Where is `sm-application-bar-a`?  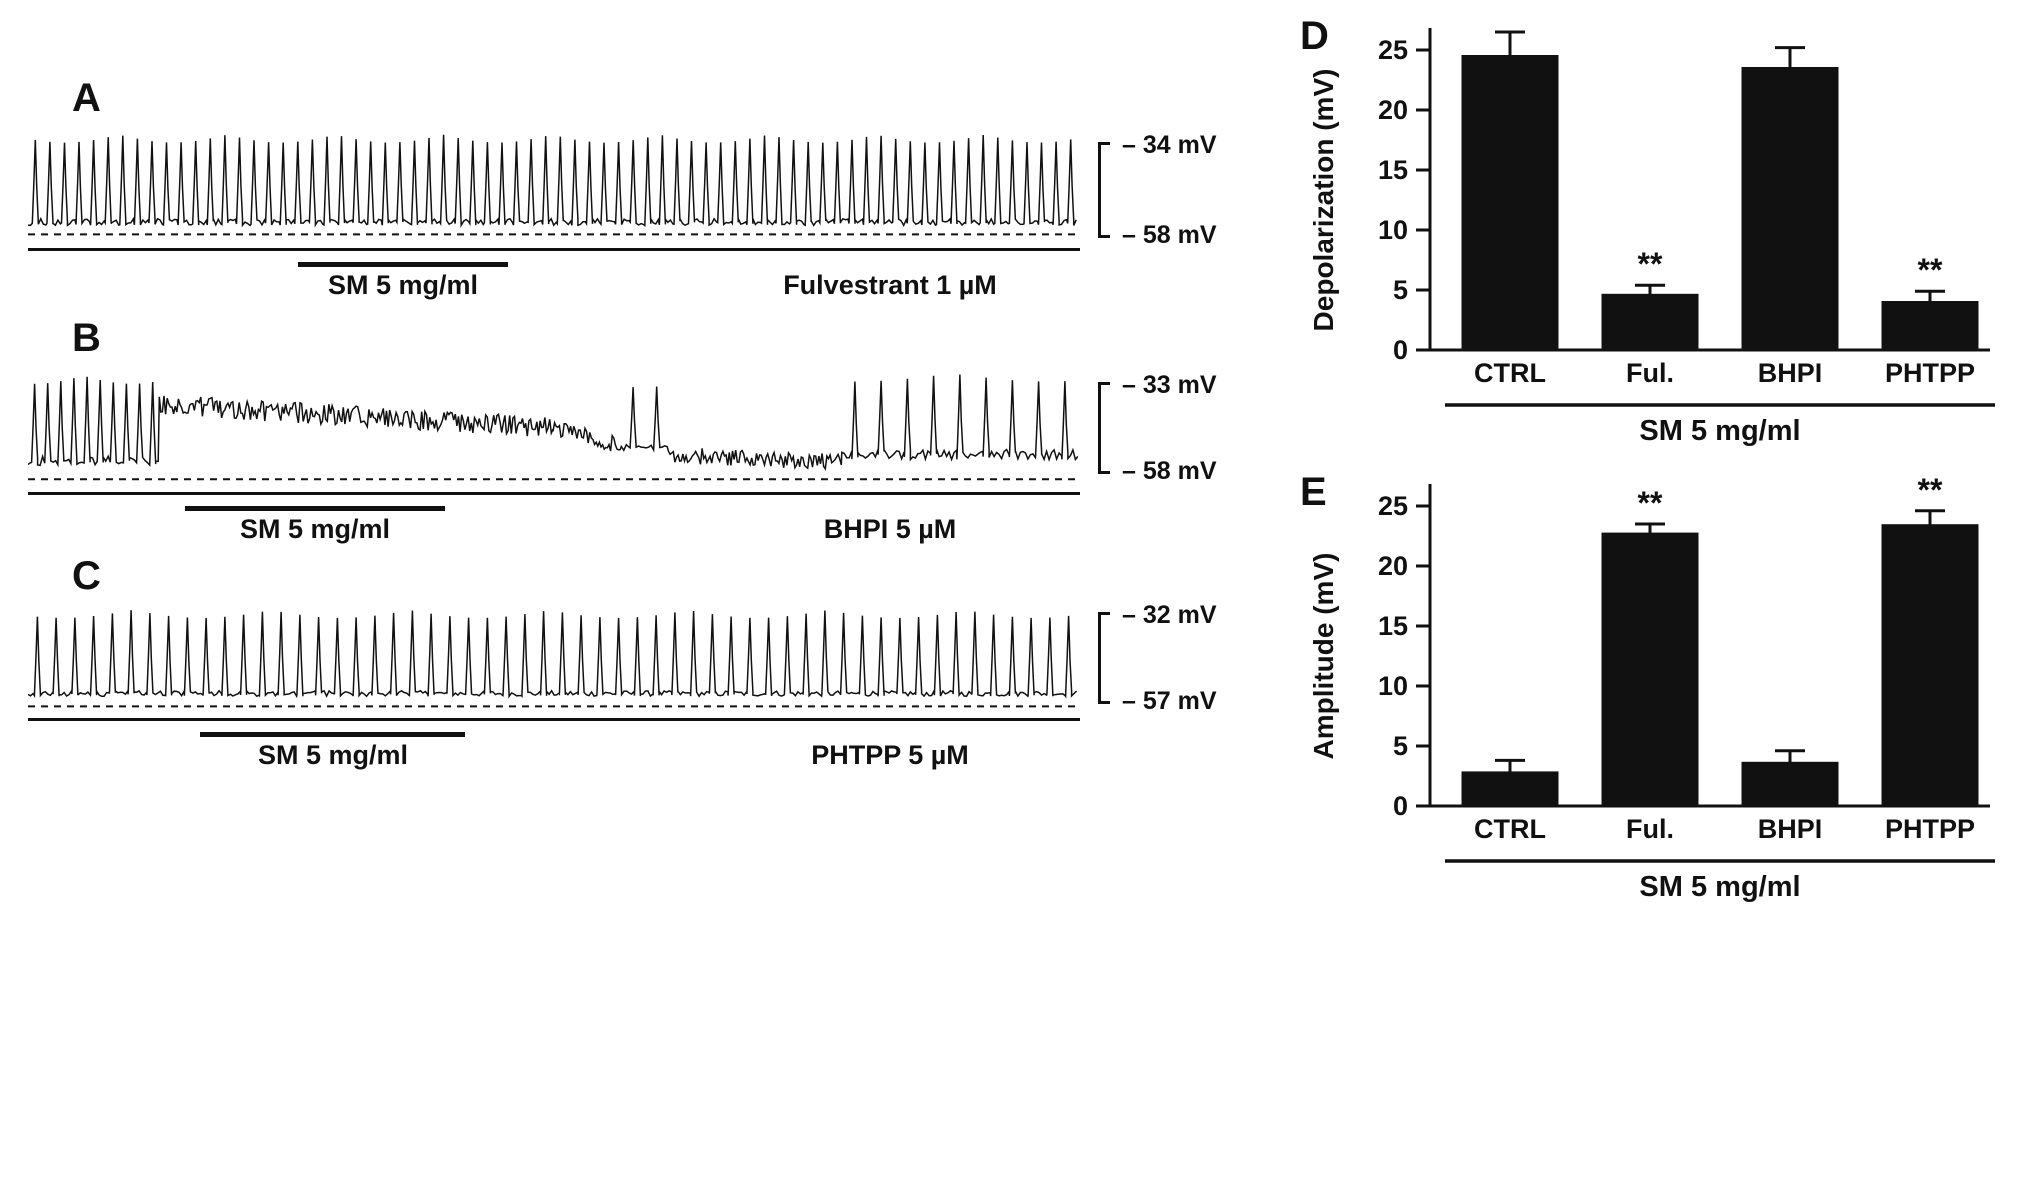 sm-application-bar-a is located at coordinates (403, 264).